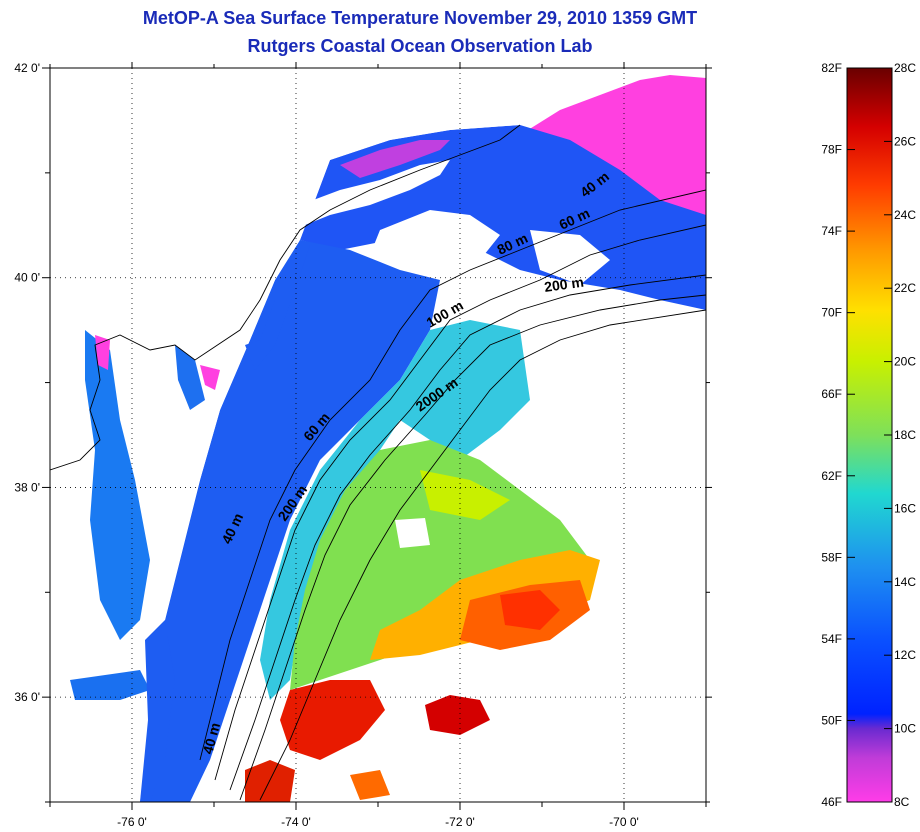 Image resolution: width=920 pixels, height=832 pixels. Describe the element at coordinates (905, 582) in the screenshot. I see `colorbar-c-label: 14C` at that location.